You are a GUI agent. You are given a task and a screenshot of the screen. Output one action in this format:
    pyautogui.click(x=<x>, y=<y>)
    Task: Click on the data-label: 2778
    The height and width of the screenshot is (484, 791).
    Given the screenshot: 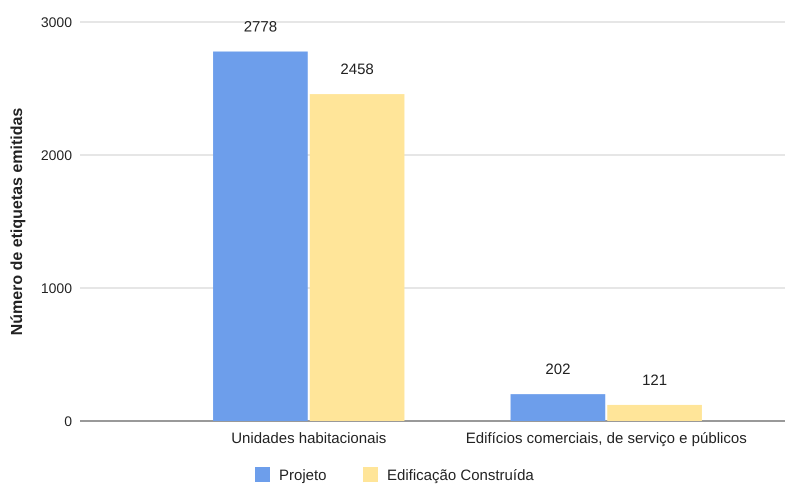 What is the action you would take?
    pyautogui.click(x=261, y=27)
    